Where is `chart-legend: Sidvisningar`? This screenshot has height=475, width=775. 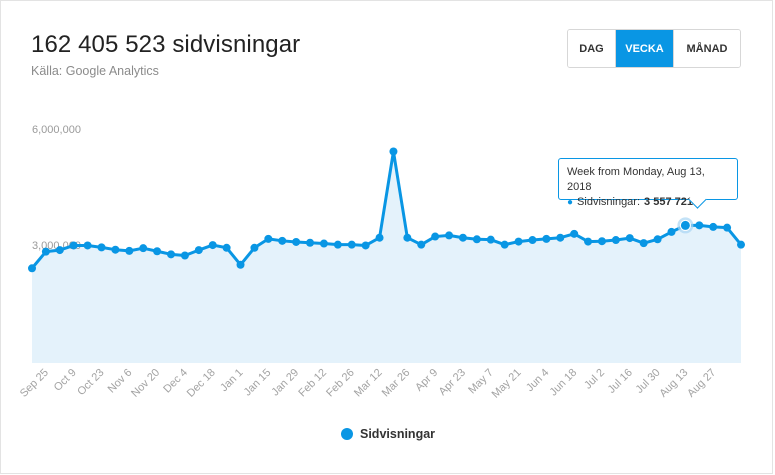
chart-legend: Sidvisningar is located at coordinates (388, 434).